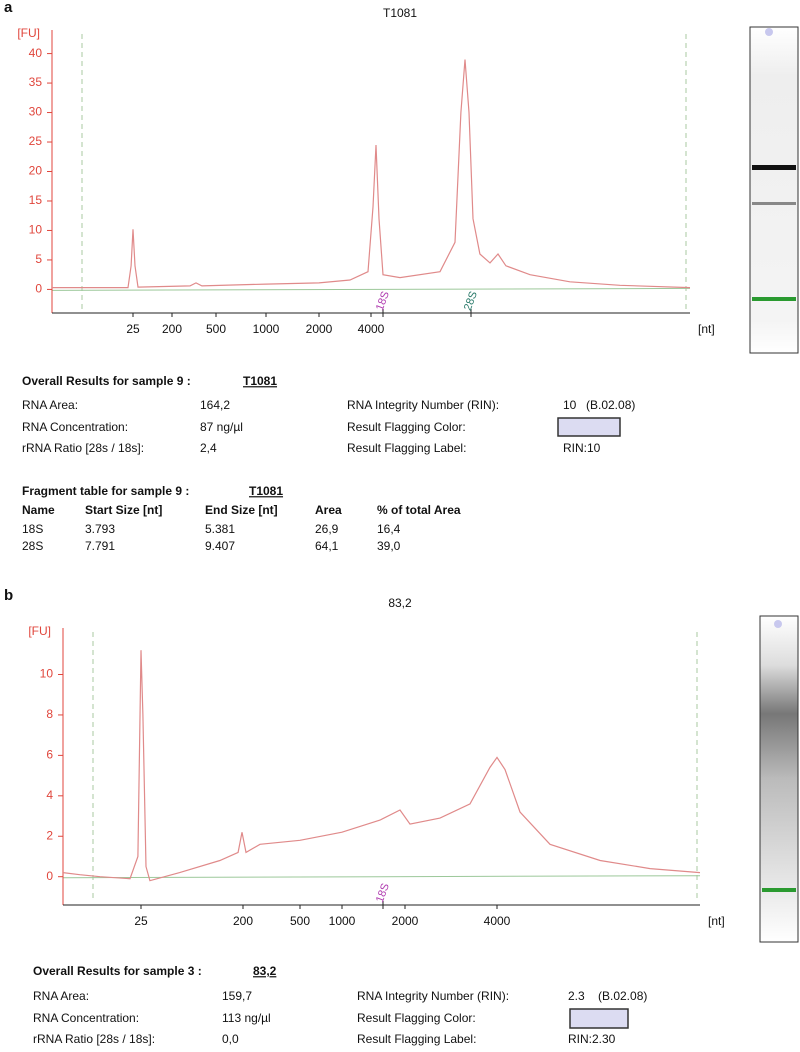 The height and width of the screenshot is (1052, 800). Describe the element at coordinates (117, 971) in the screenshot. I see `results-title: Overall Results for sample 3 :` at that location.